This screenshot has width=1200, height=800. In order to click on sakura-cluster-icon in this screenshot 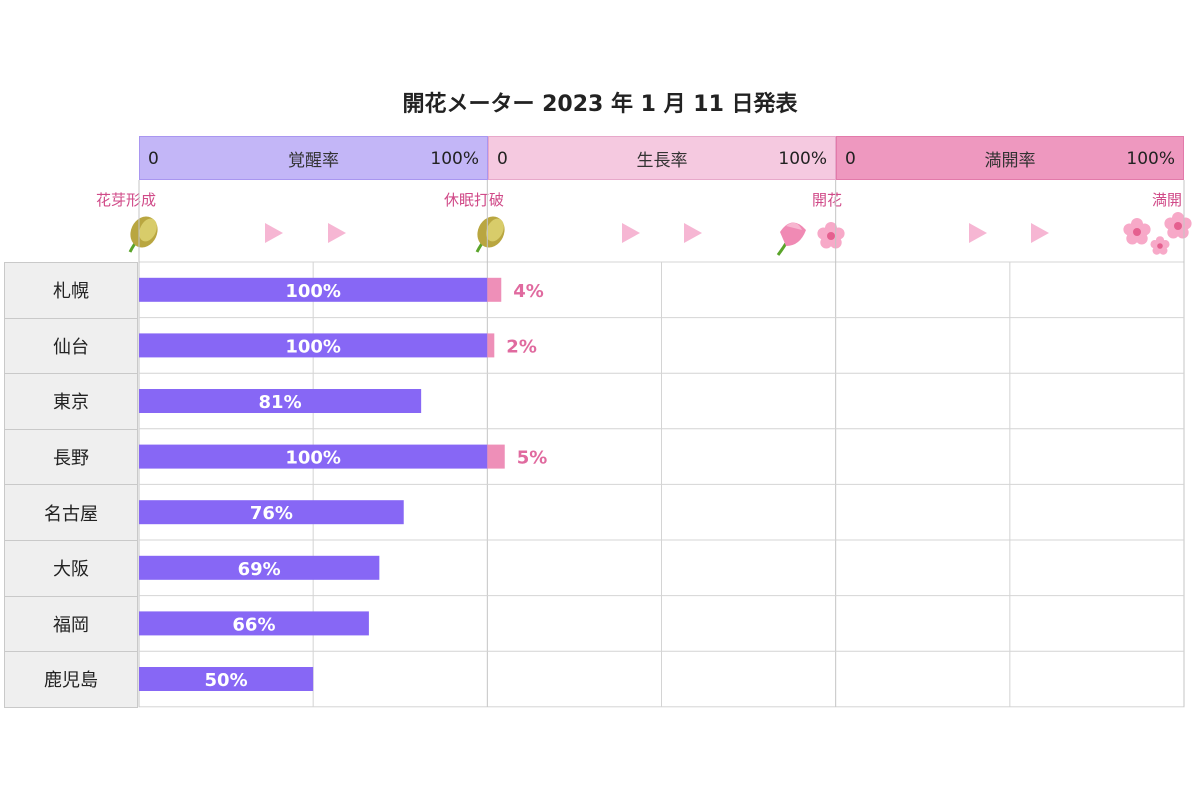, I will do `click(1157, 233)`.